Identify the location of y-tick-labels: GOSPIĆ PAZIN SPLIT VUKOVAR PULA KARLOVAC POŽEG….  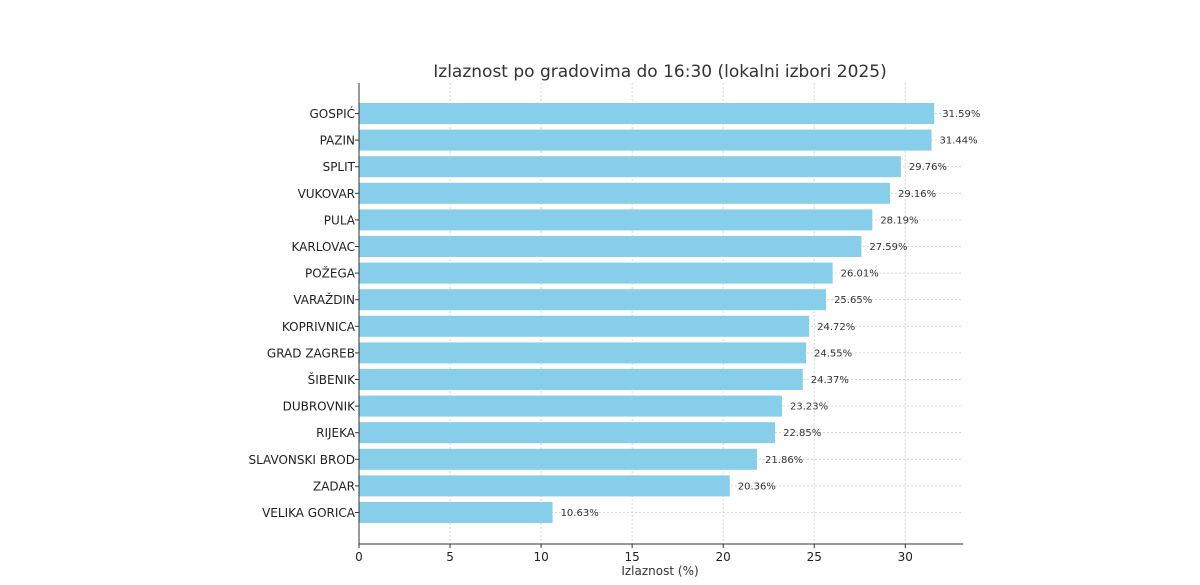
(303, 313).